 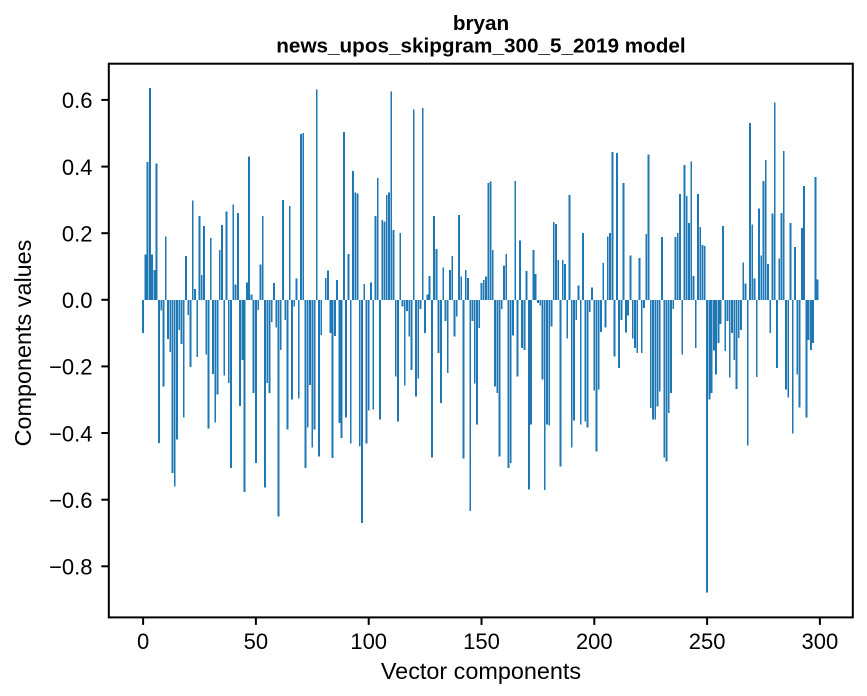 I want to click on svg-text: Vector components, so click(x=481, y=671).